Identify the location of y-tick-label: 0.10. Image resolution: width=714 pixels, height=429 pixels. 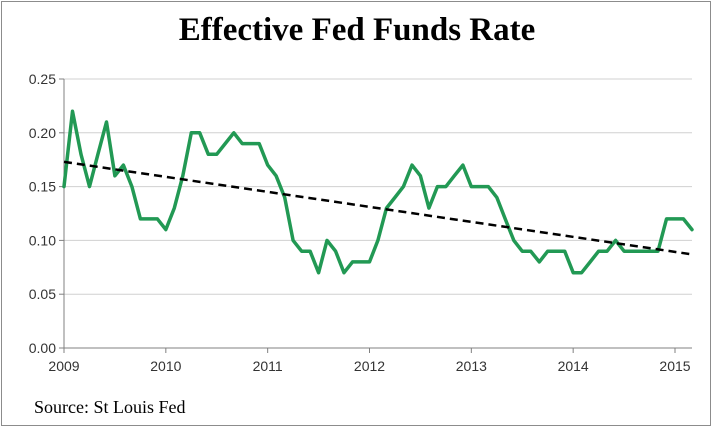
(42, 240).